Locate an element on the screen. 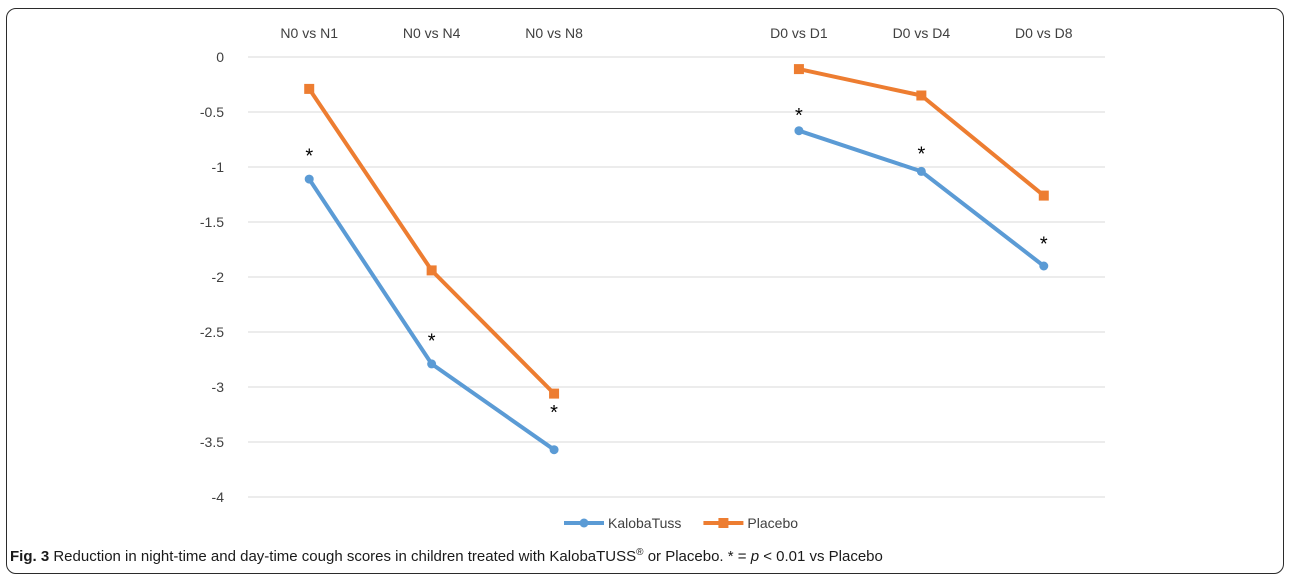 Image resolution: width=1292 pixels, height=584 pixels. x-tick-label: D0 vs D4 is located at coordinates (922, 33).